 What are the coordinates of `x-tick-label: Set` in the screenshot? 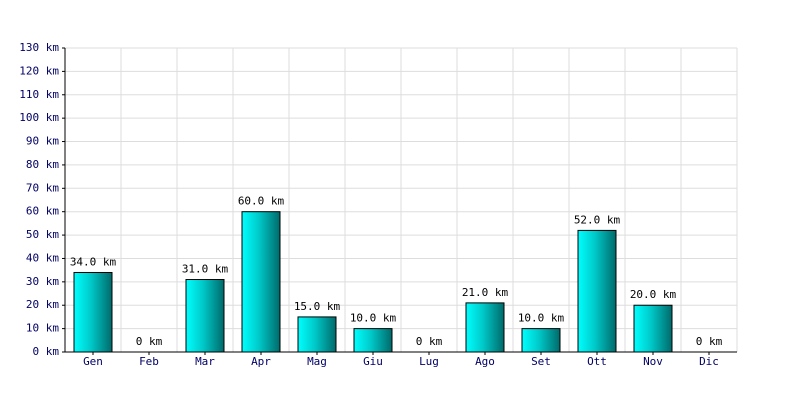 It's located at (541, 361).